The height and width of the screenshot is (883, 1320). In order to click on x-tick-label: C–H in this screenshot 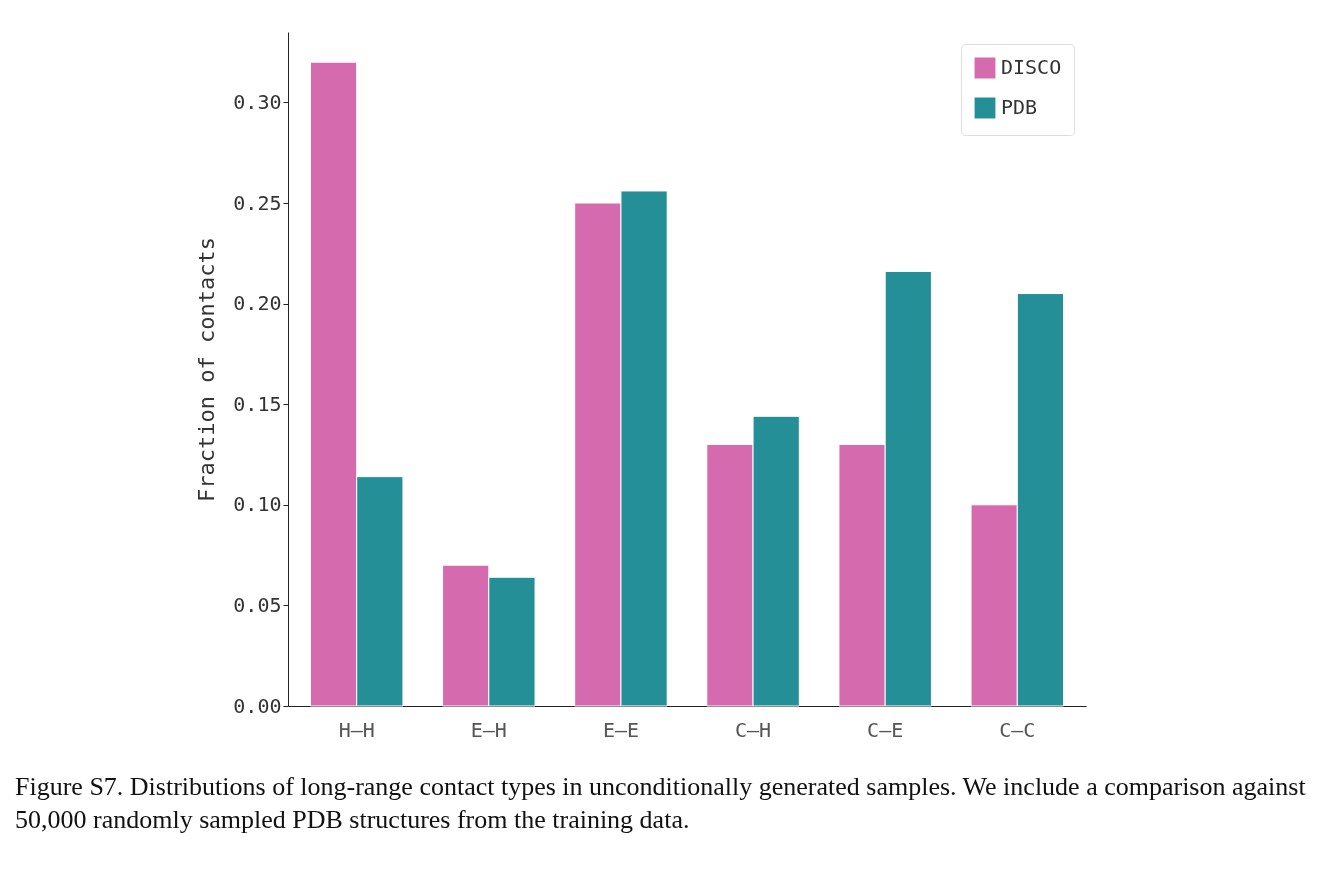, I will do `click(753, 729)`.